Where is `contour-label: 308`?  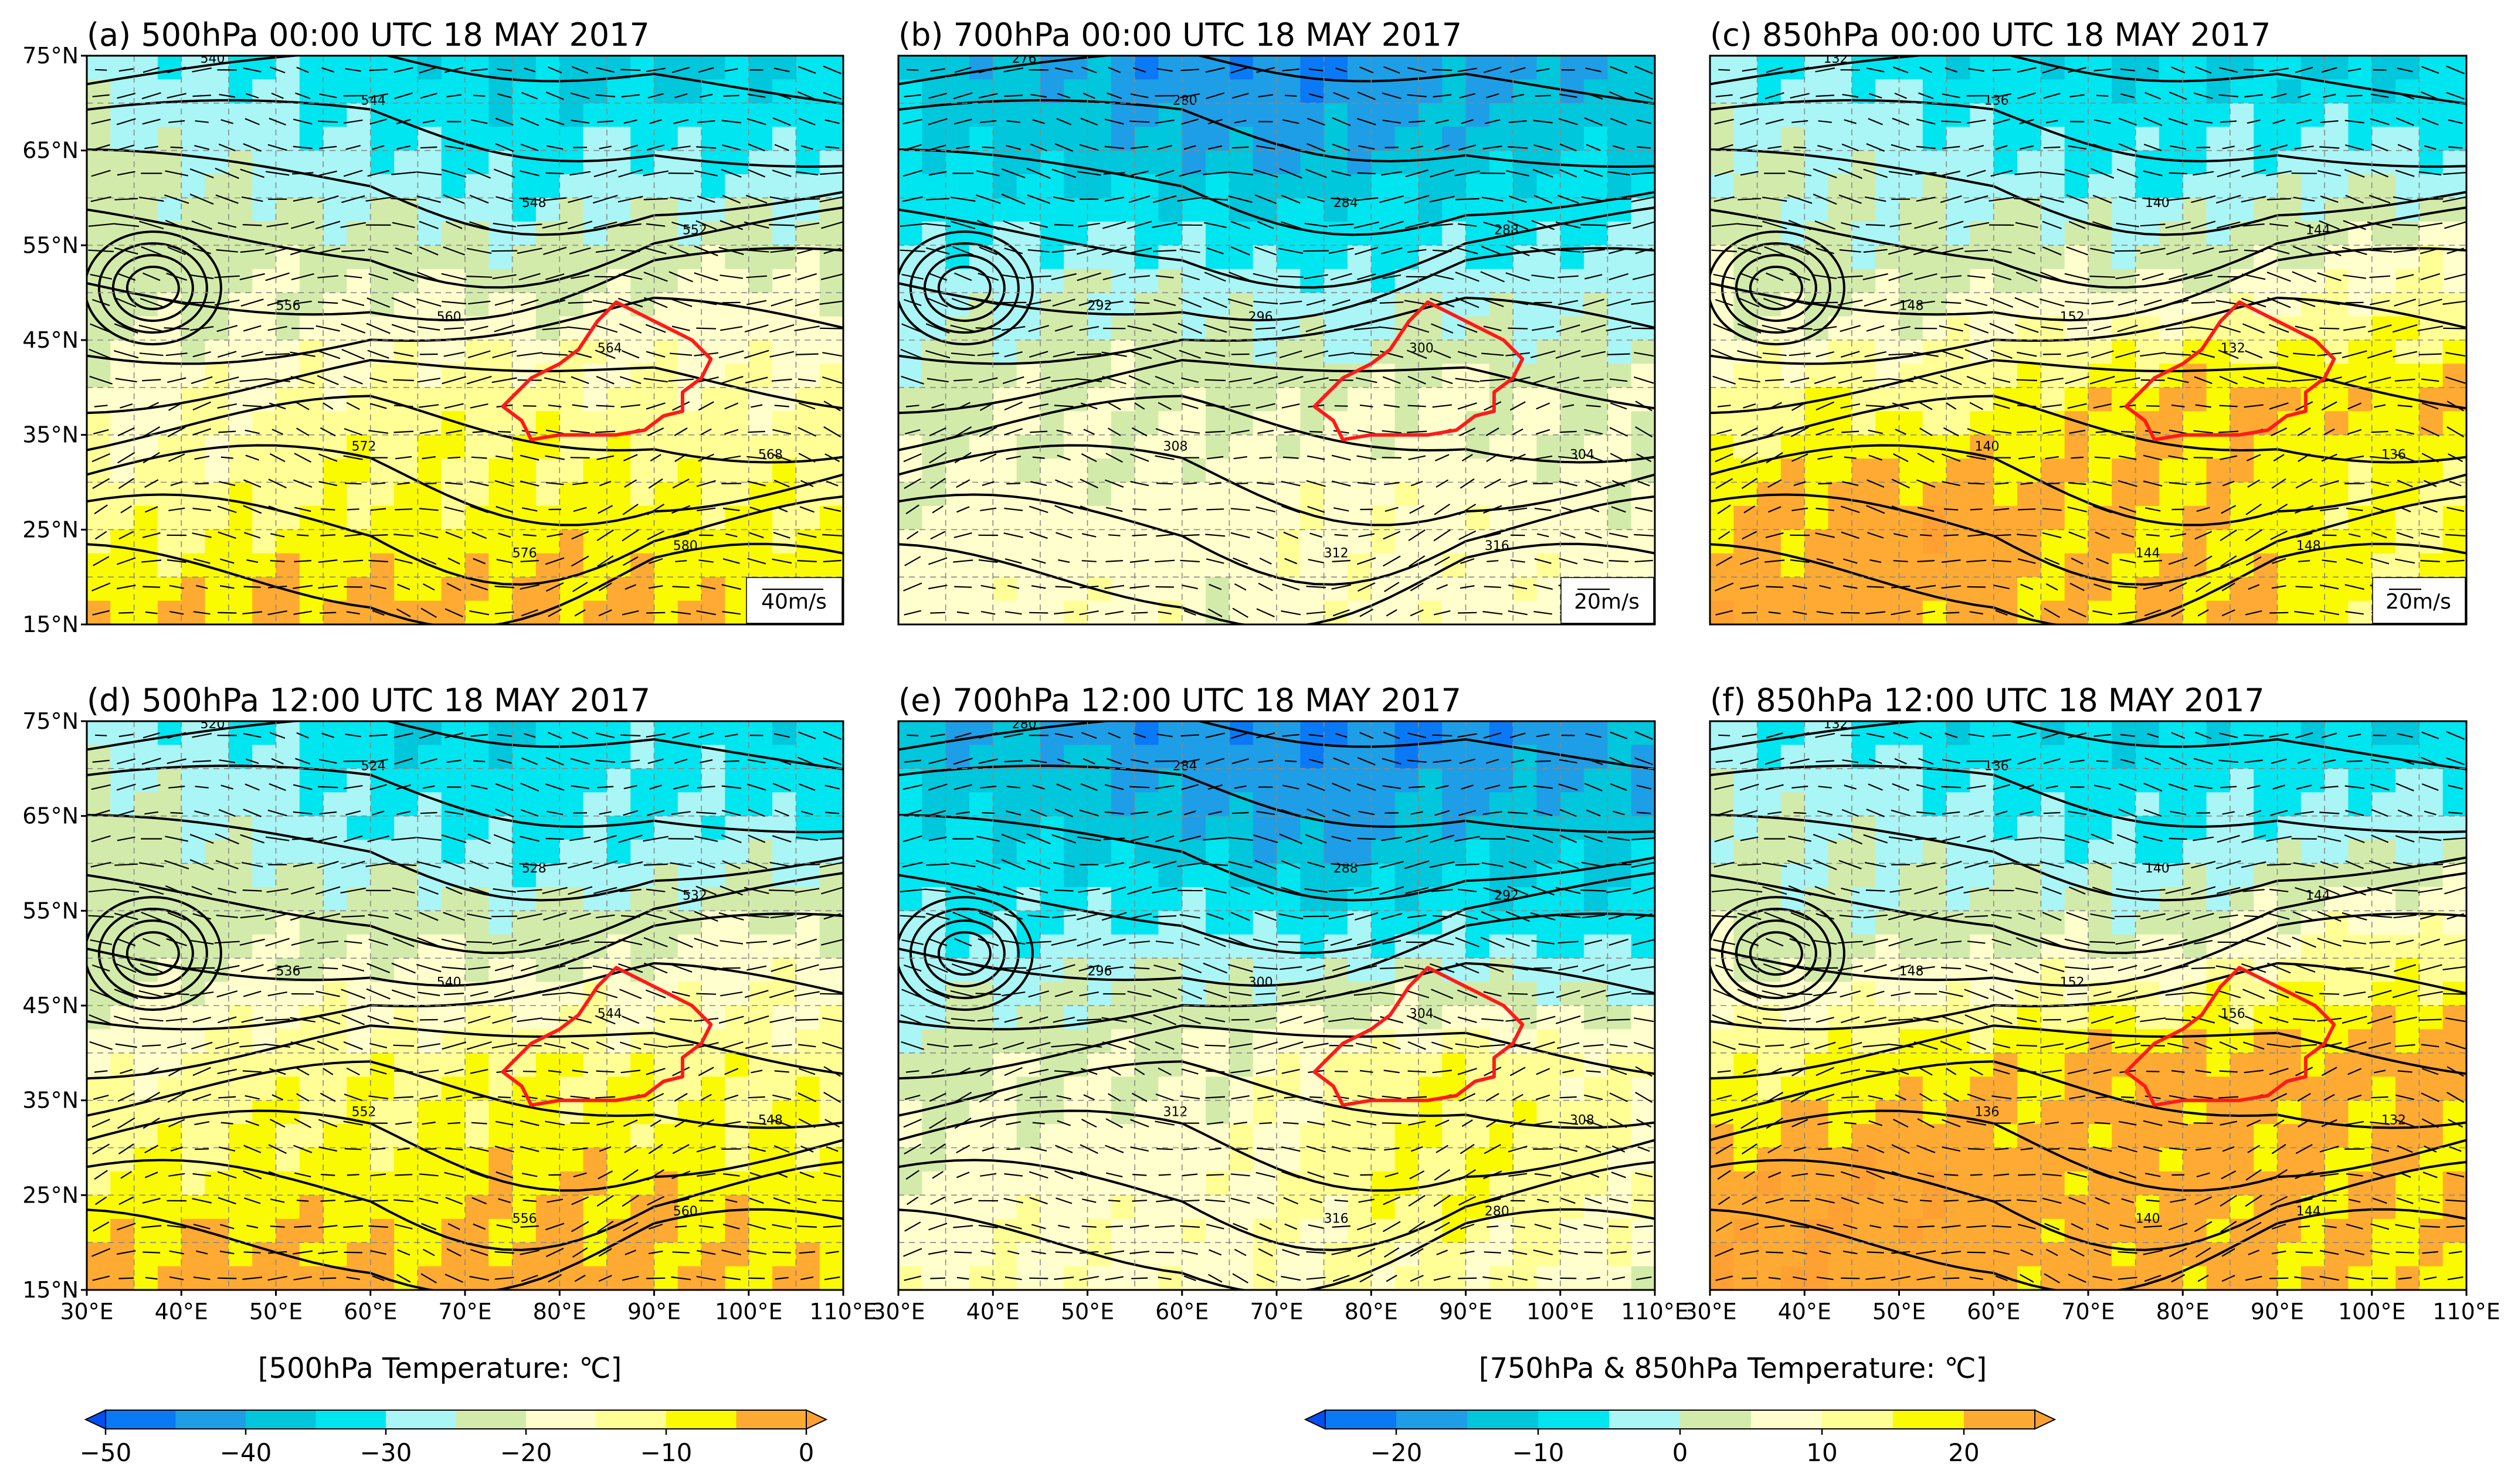
contour-label: 308 is located at coordinates (1175, 446).